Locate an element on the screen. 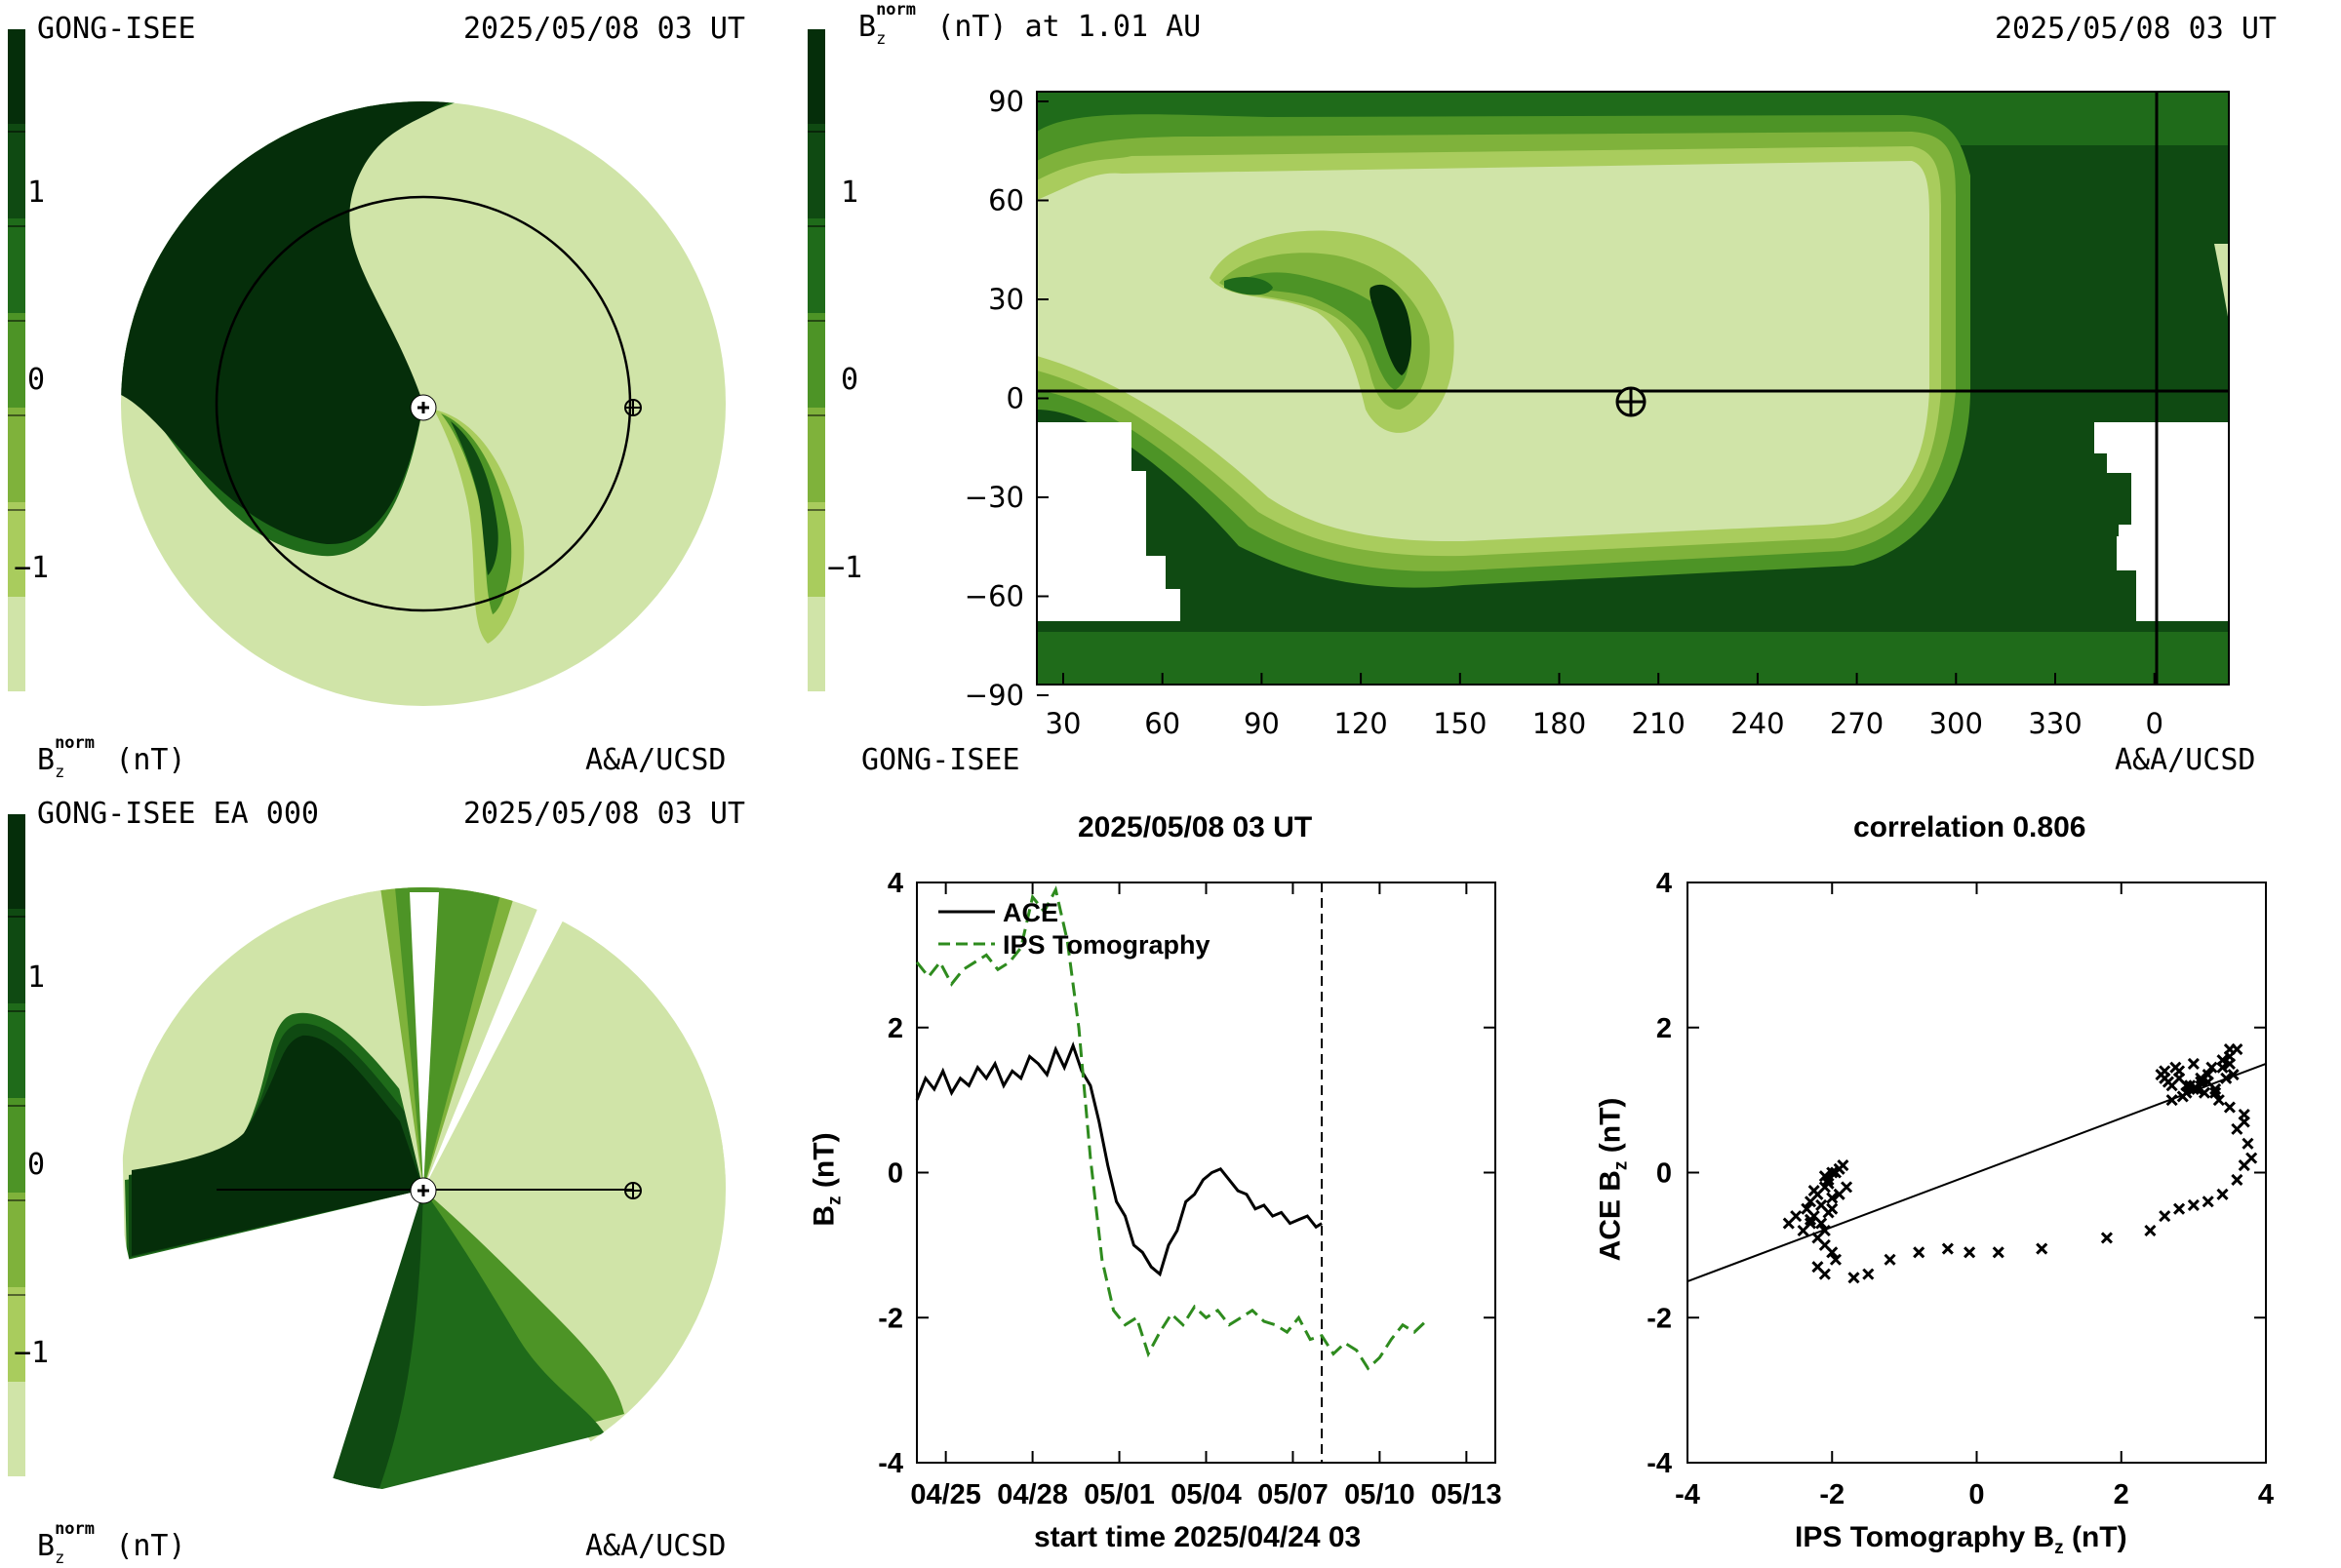  timeseries-x-tick-label: 05/10 is located at coordinates (1379, 1494).